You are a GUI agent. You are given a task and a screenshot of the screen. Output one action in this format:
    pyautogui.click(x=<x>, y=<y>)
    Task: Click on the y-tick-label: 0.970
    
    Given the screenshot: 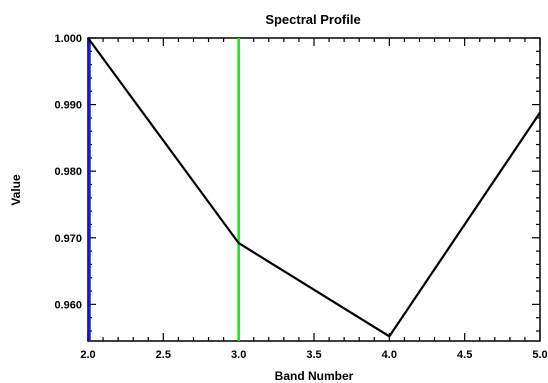 What is the action you would take?
    pyautogui.click(x=68, y=239)
    